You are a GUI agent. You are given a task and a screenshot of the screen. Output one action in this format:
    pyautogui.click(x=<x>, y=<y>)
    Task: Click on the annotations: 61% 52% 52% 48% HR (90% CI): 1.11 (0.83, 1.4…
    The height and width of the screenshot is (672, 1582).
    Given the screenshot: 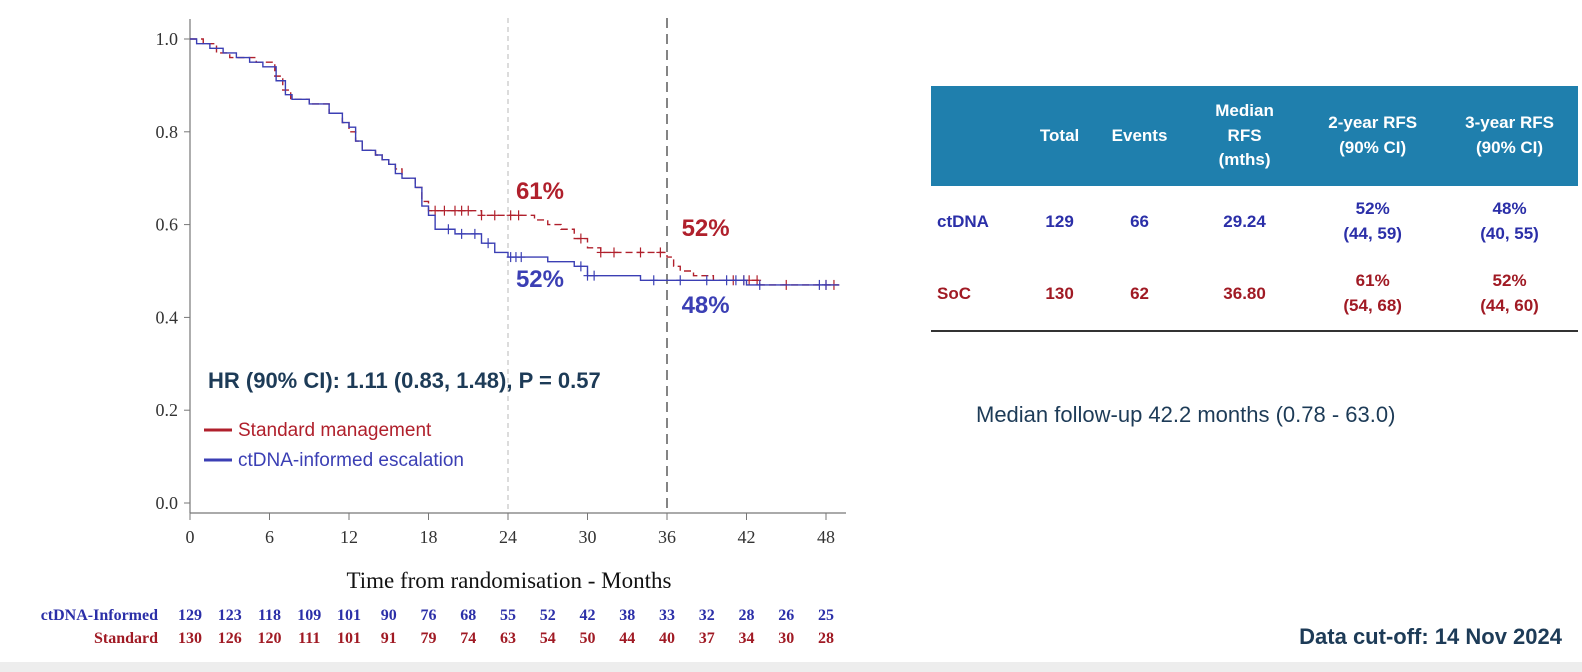 What is the action you would take?
    pyautogui.click(x=469, y=285)
    